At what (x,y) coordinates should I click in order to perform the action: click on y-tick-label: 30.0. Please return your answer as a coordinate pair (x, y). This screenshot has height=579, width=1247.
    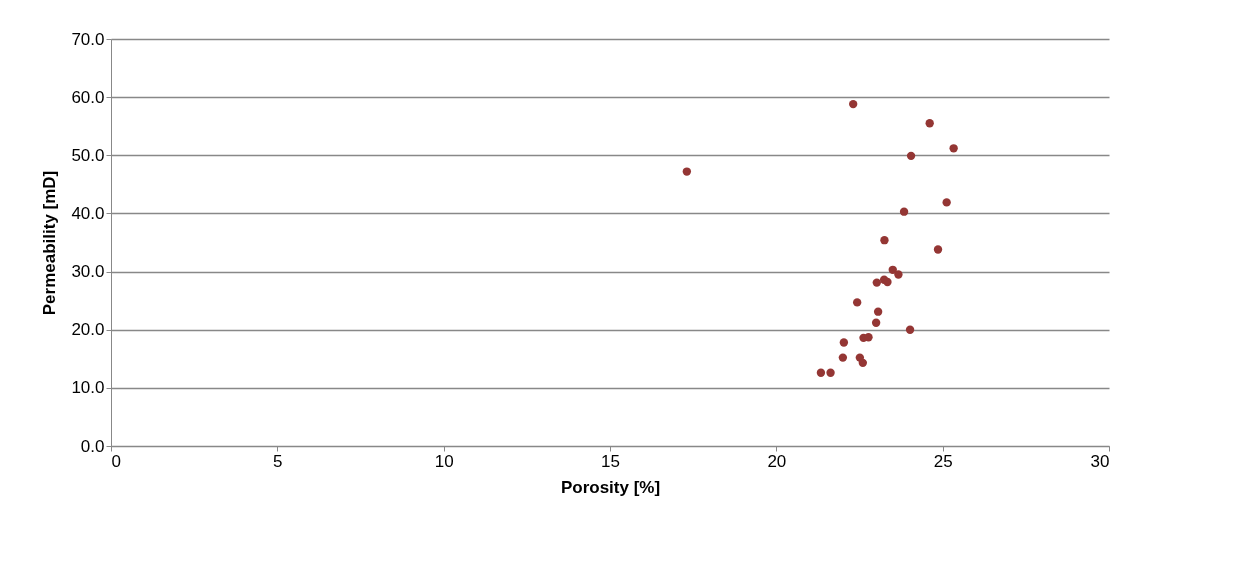
    Looking at the image, I should click on (88, 272).